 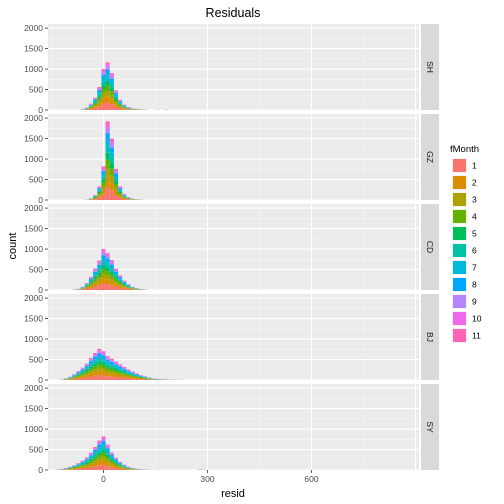 I want to click on legend-item-5: 5, so click(x=464, y=233).